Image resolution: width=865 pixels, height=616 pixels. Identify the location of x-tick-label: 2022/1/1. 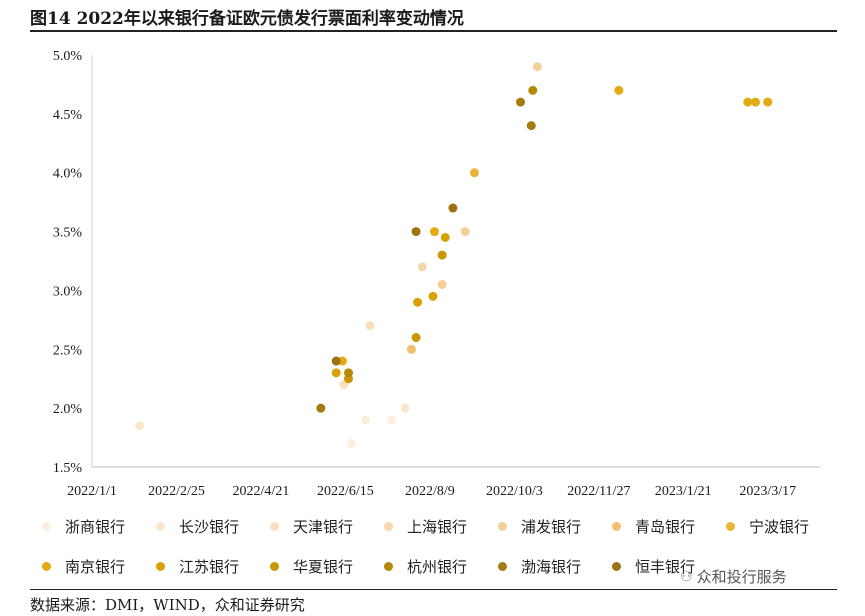
(92, 491).